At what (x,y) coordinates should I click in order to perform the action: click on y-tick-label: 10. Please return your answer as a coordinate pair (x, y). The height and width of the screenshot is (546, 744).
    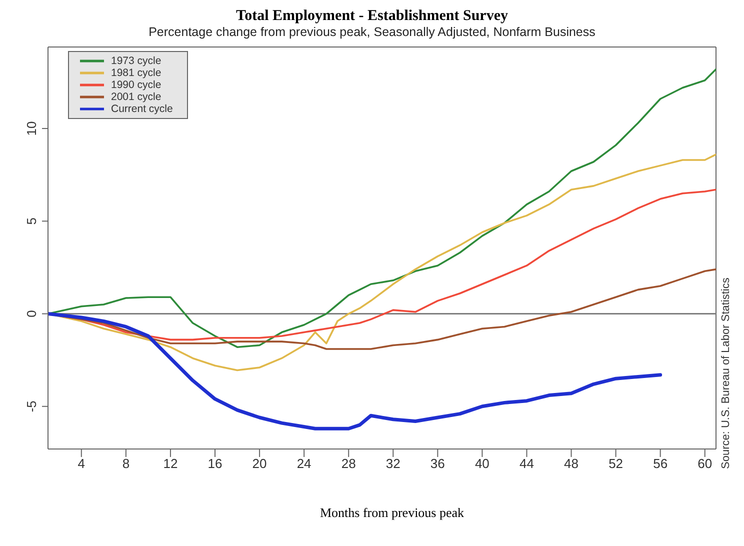
    Looking at the image, I should click on (31, 128).